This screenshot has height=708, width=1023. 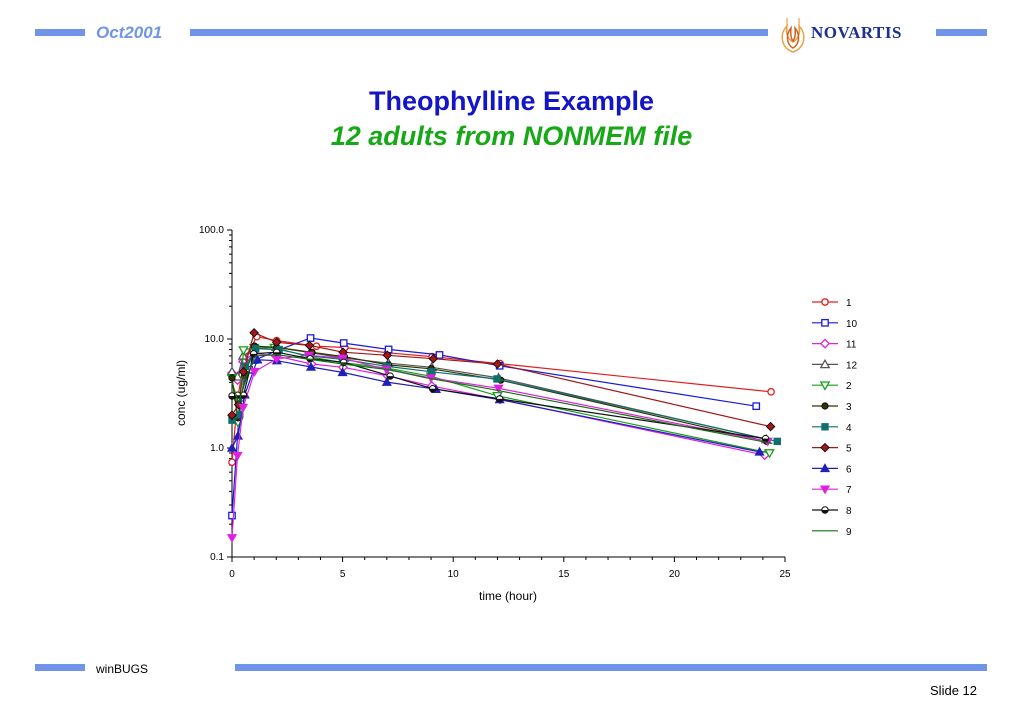 What do you see at coordinates (849, 532) in the screenshot?
I see `legend-label: 9` at bounding box center [849, 532].